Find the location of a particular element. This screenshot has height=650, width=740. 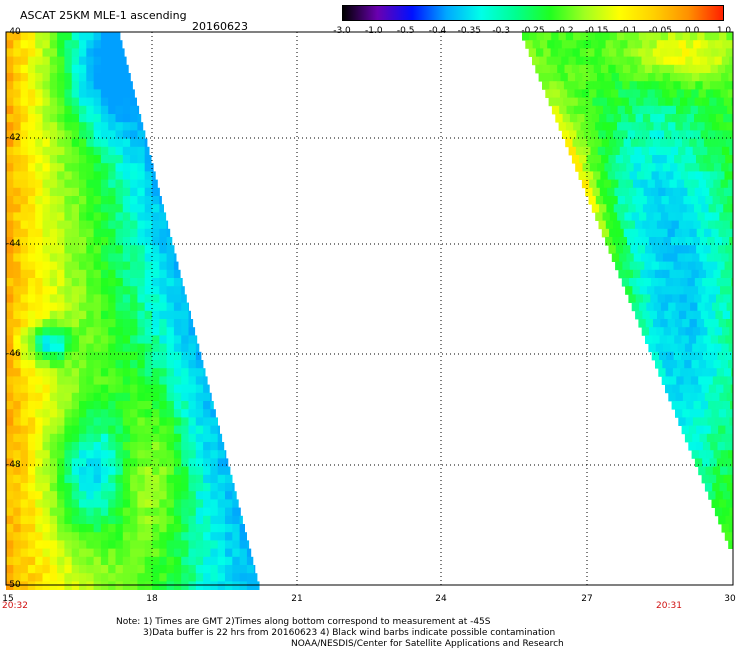

color-scale-label: -0.35 is located at coordinates (469, 31).